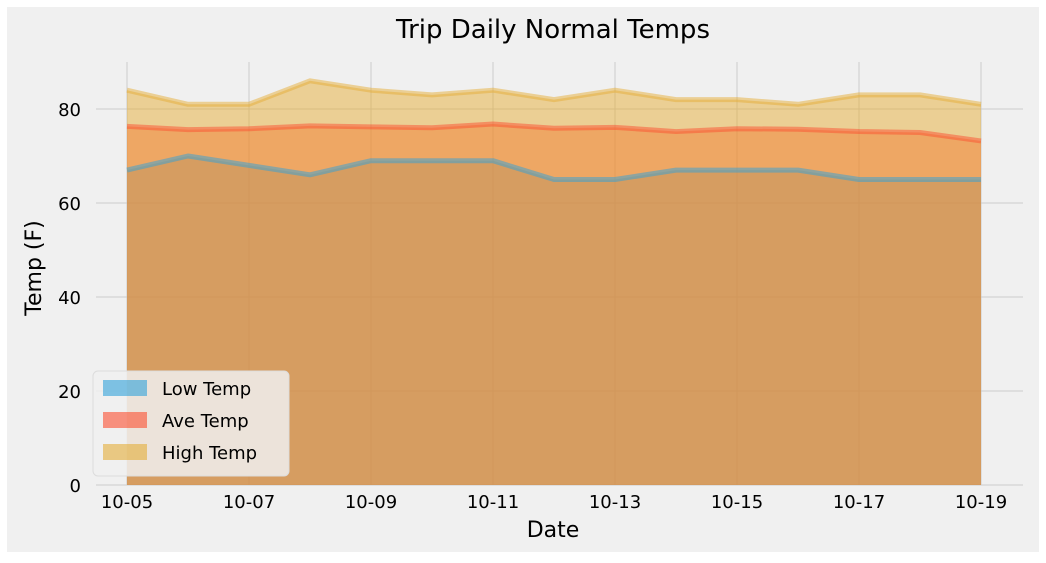  I want to click on x-tick-label: 10-19, so click(981, 502).